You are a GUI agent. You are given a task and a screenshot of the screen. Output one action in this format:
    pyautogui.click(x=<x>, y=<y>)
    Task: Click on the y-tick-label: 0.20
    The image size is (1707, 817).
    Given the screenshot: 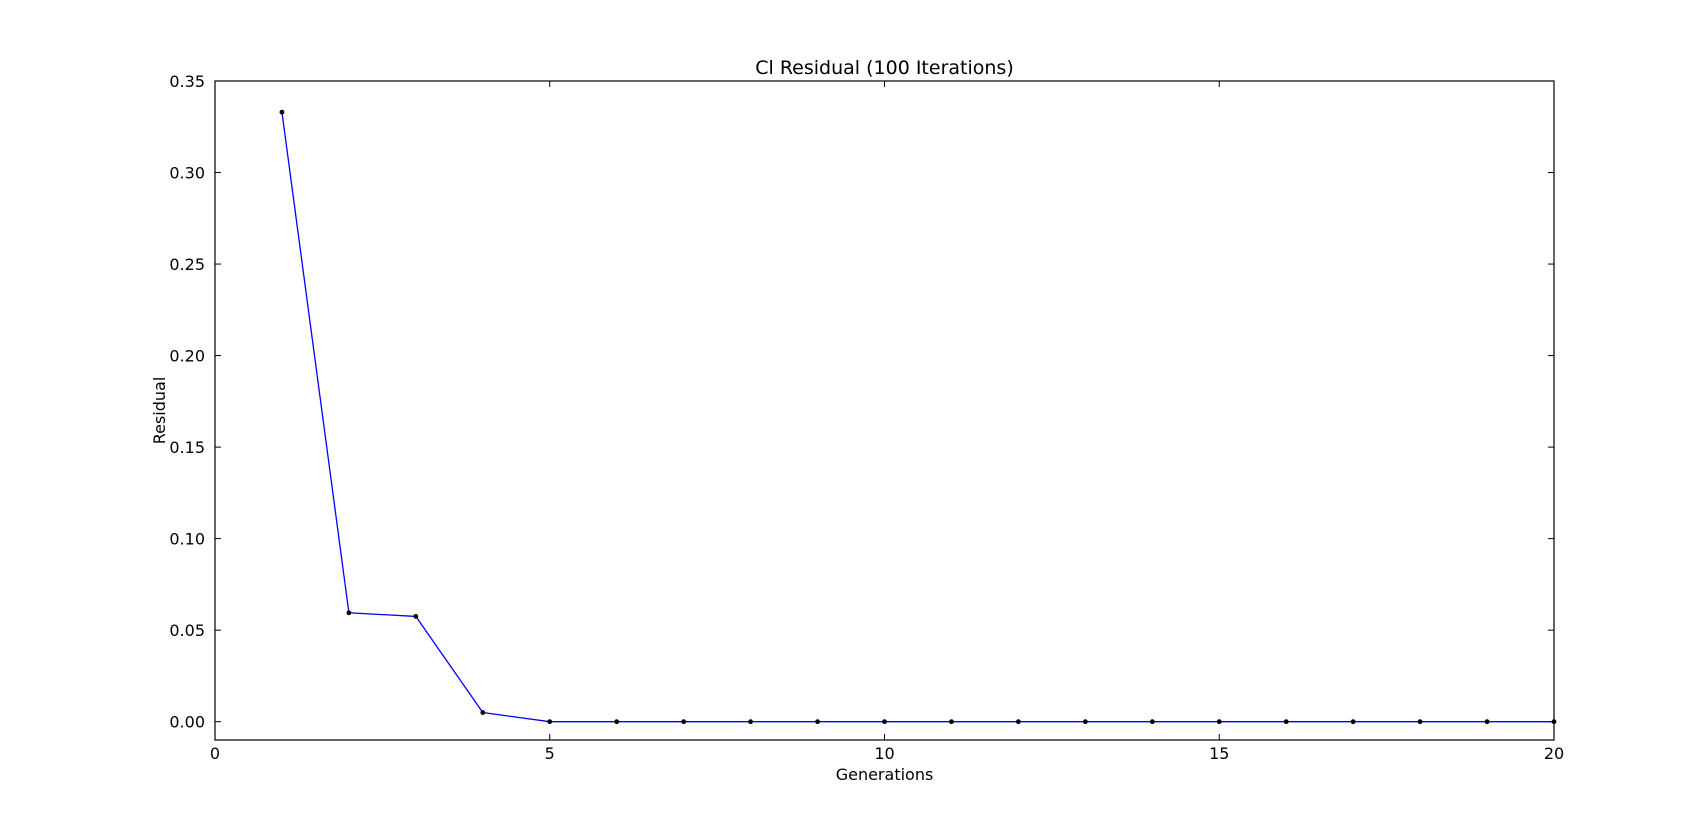 What is the action you would take?
    pyautogui.click(x=187, y=356)
    